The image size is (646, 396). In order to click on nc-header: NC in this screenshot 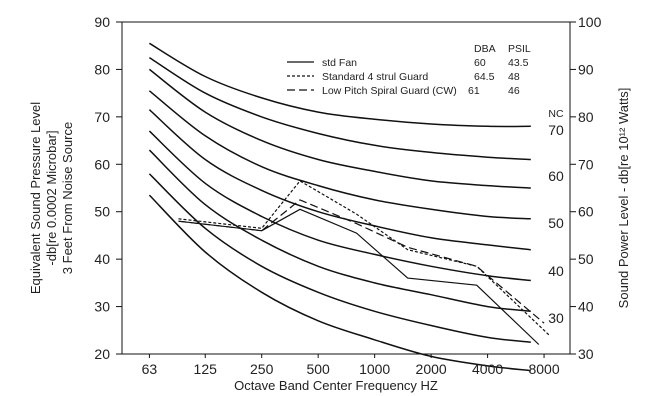, I will do `click(556, 114)`.